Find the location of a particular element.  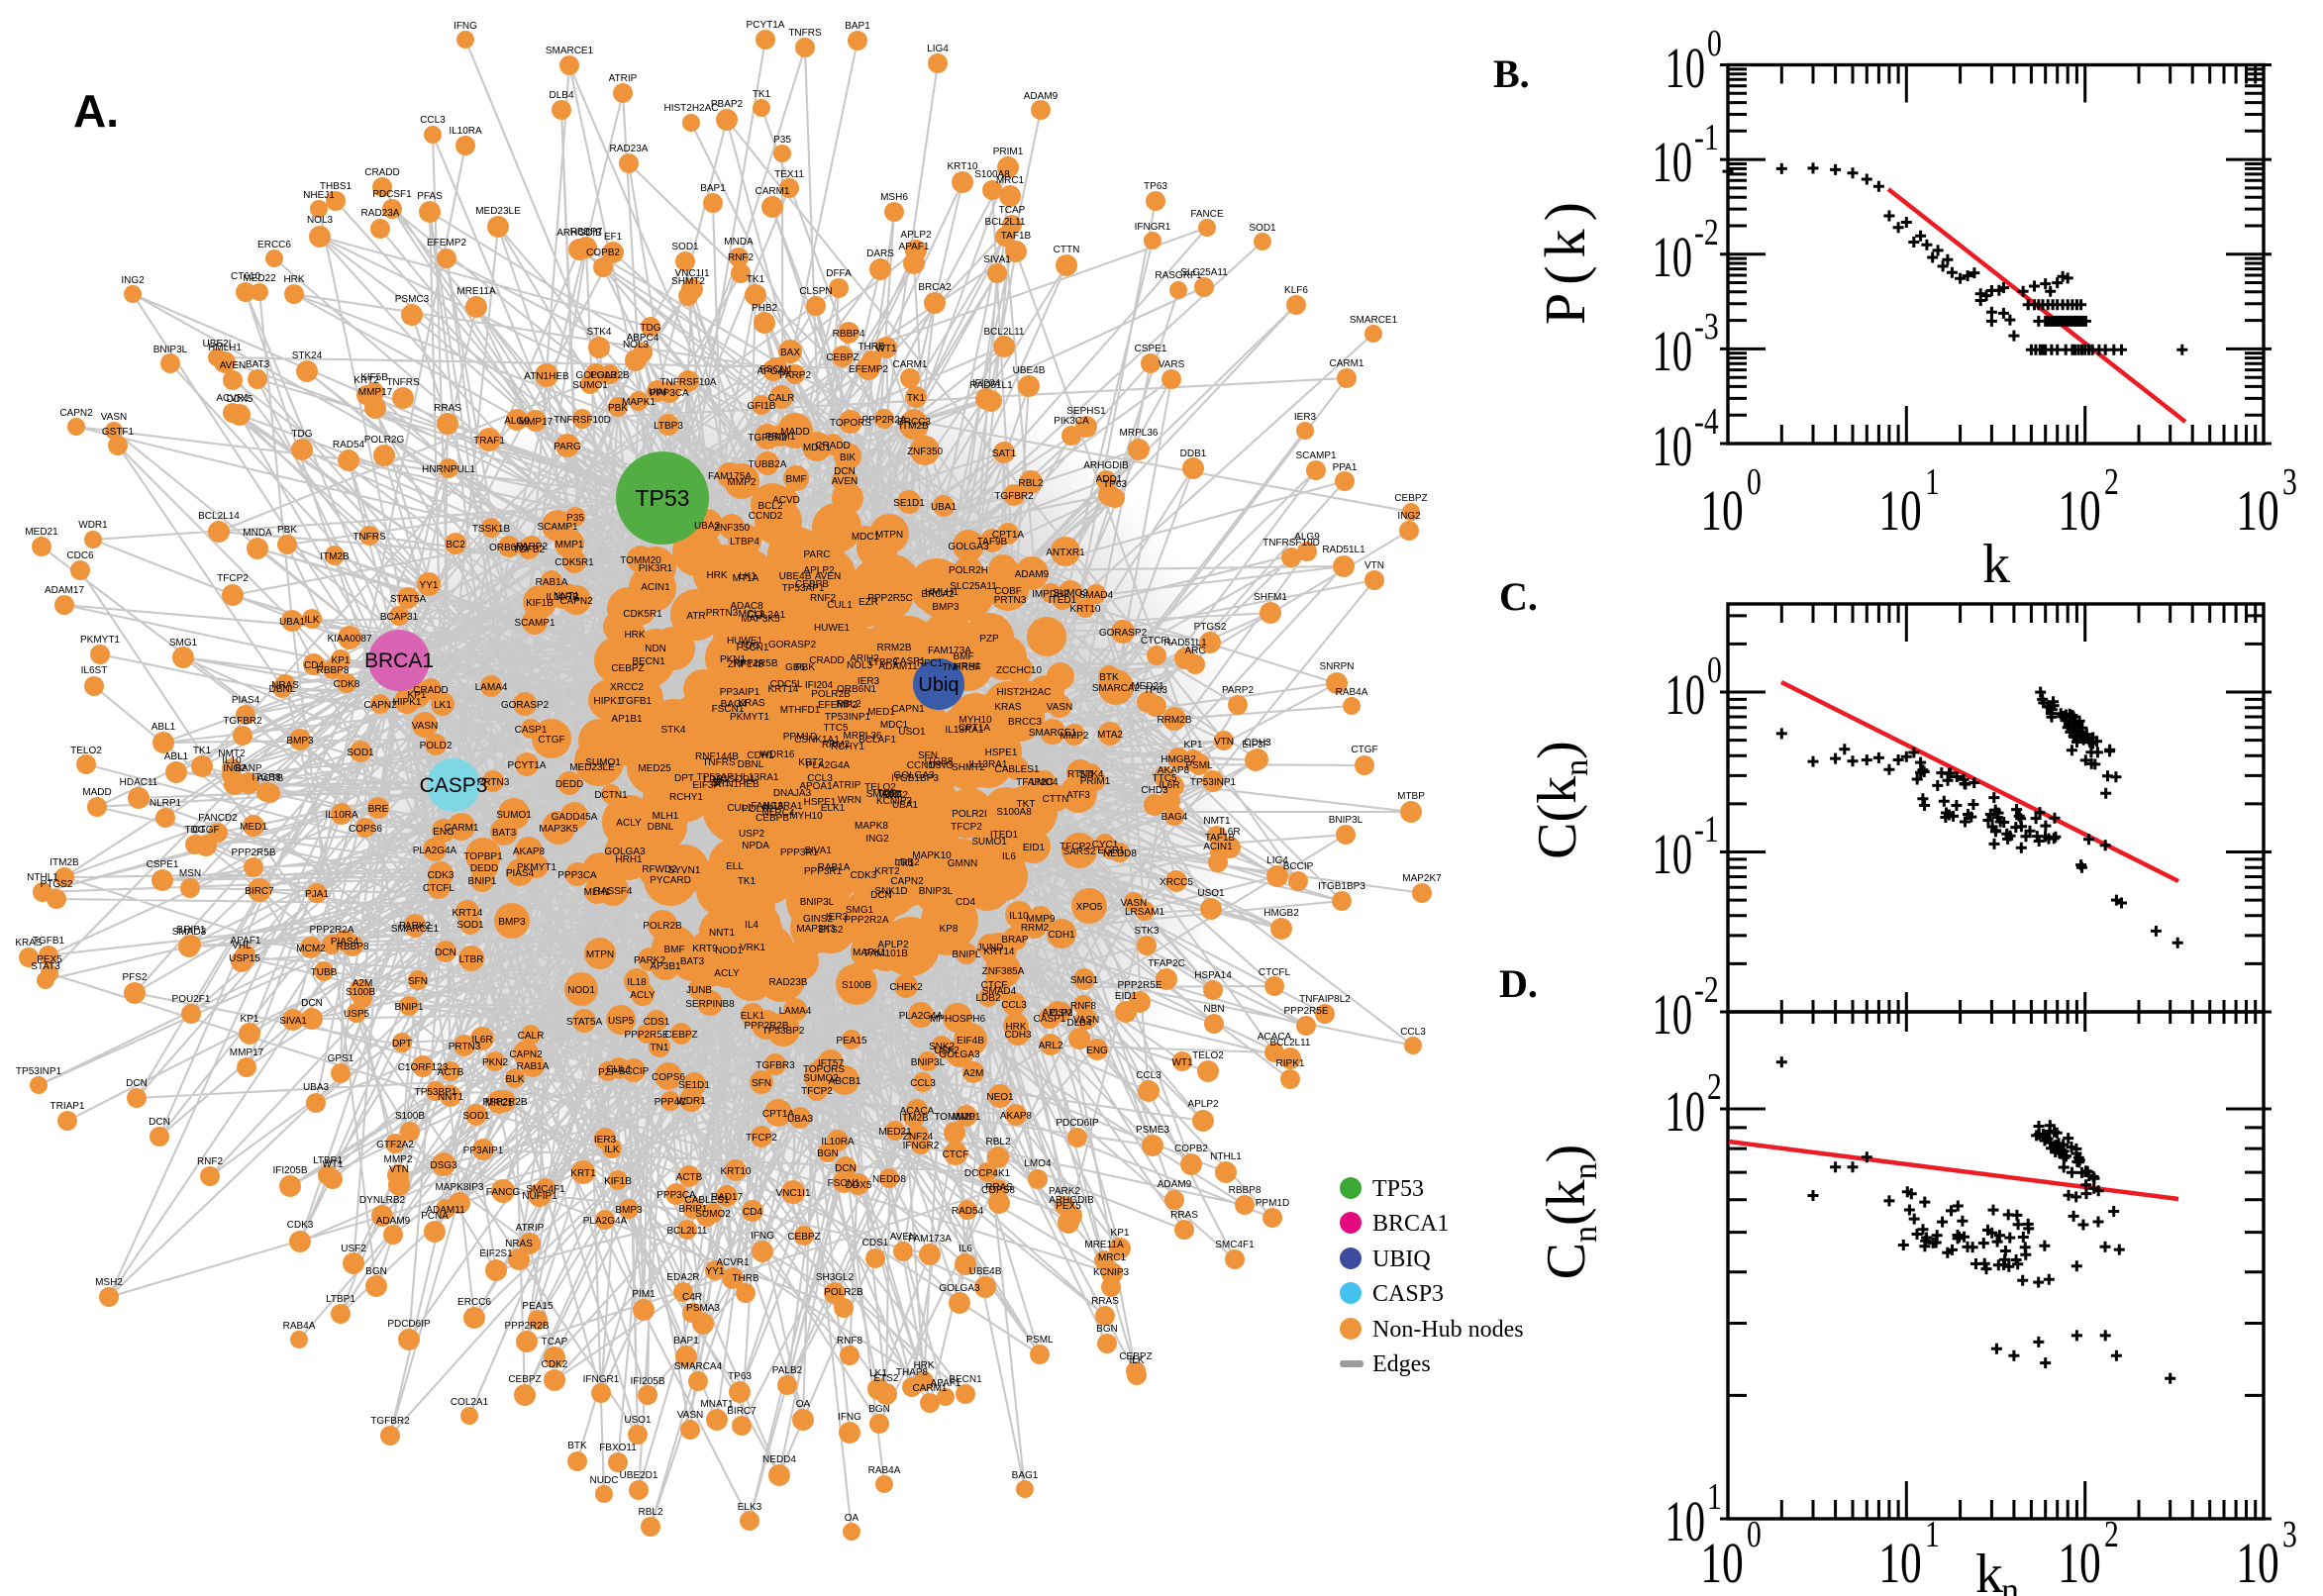

svg-text: CDH3 is located at coordinates (1257, 743).